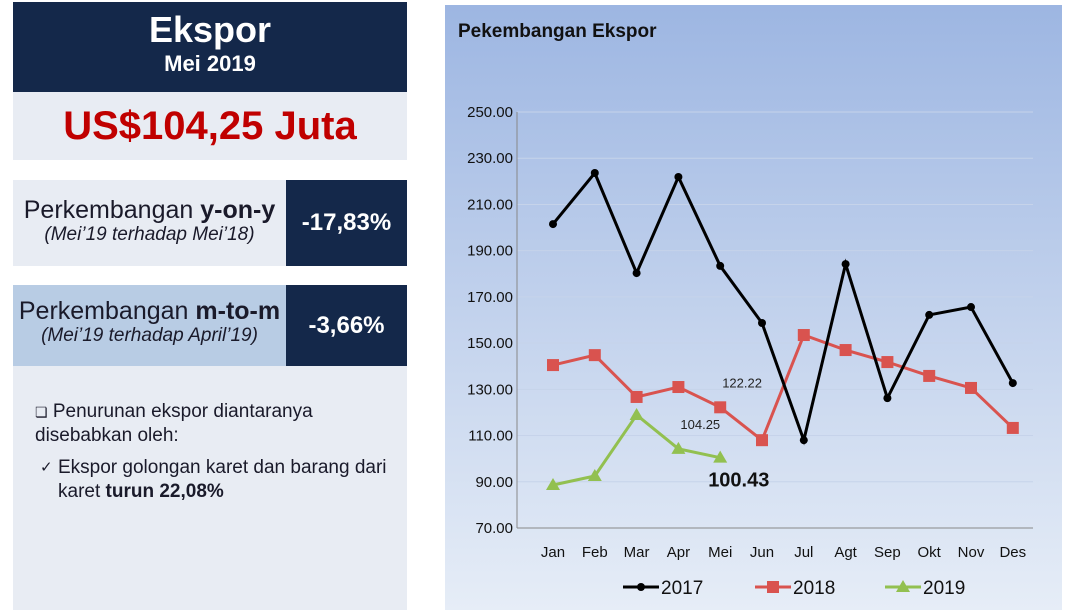 The width and height of the screenshot is (1080, 610). Describe the element at coordinates (637, 552) in the screenshot. I see `x-tick-label: Mar` at that location.